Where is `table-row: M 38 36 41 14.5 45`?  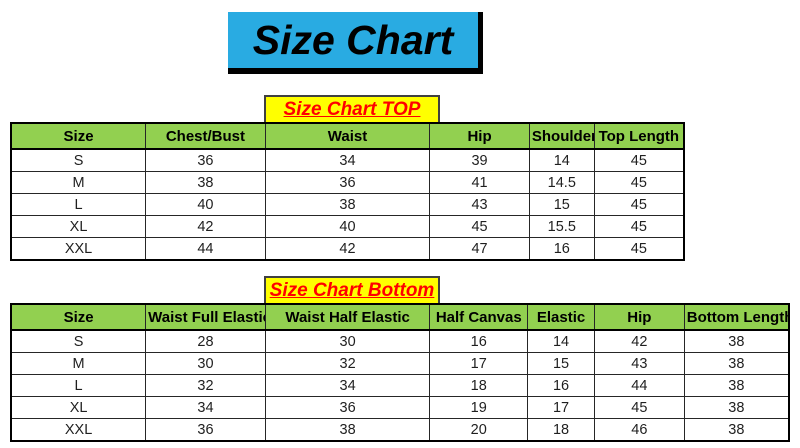 table-row: M 38 36 41 14.5 45 is located at coordinates (347, 182).